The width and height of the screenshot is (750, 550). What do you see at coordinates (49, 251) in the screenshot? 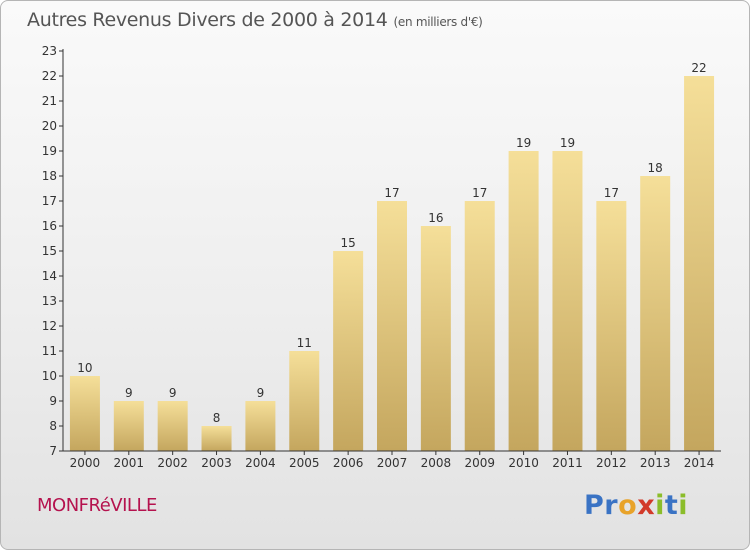
I see `y-tick-label: 15` at bounding box center [49, 251].